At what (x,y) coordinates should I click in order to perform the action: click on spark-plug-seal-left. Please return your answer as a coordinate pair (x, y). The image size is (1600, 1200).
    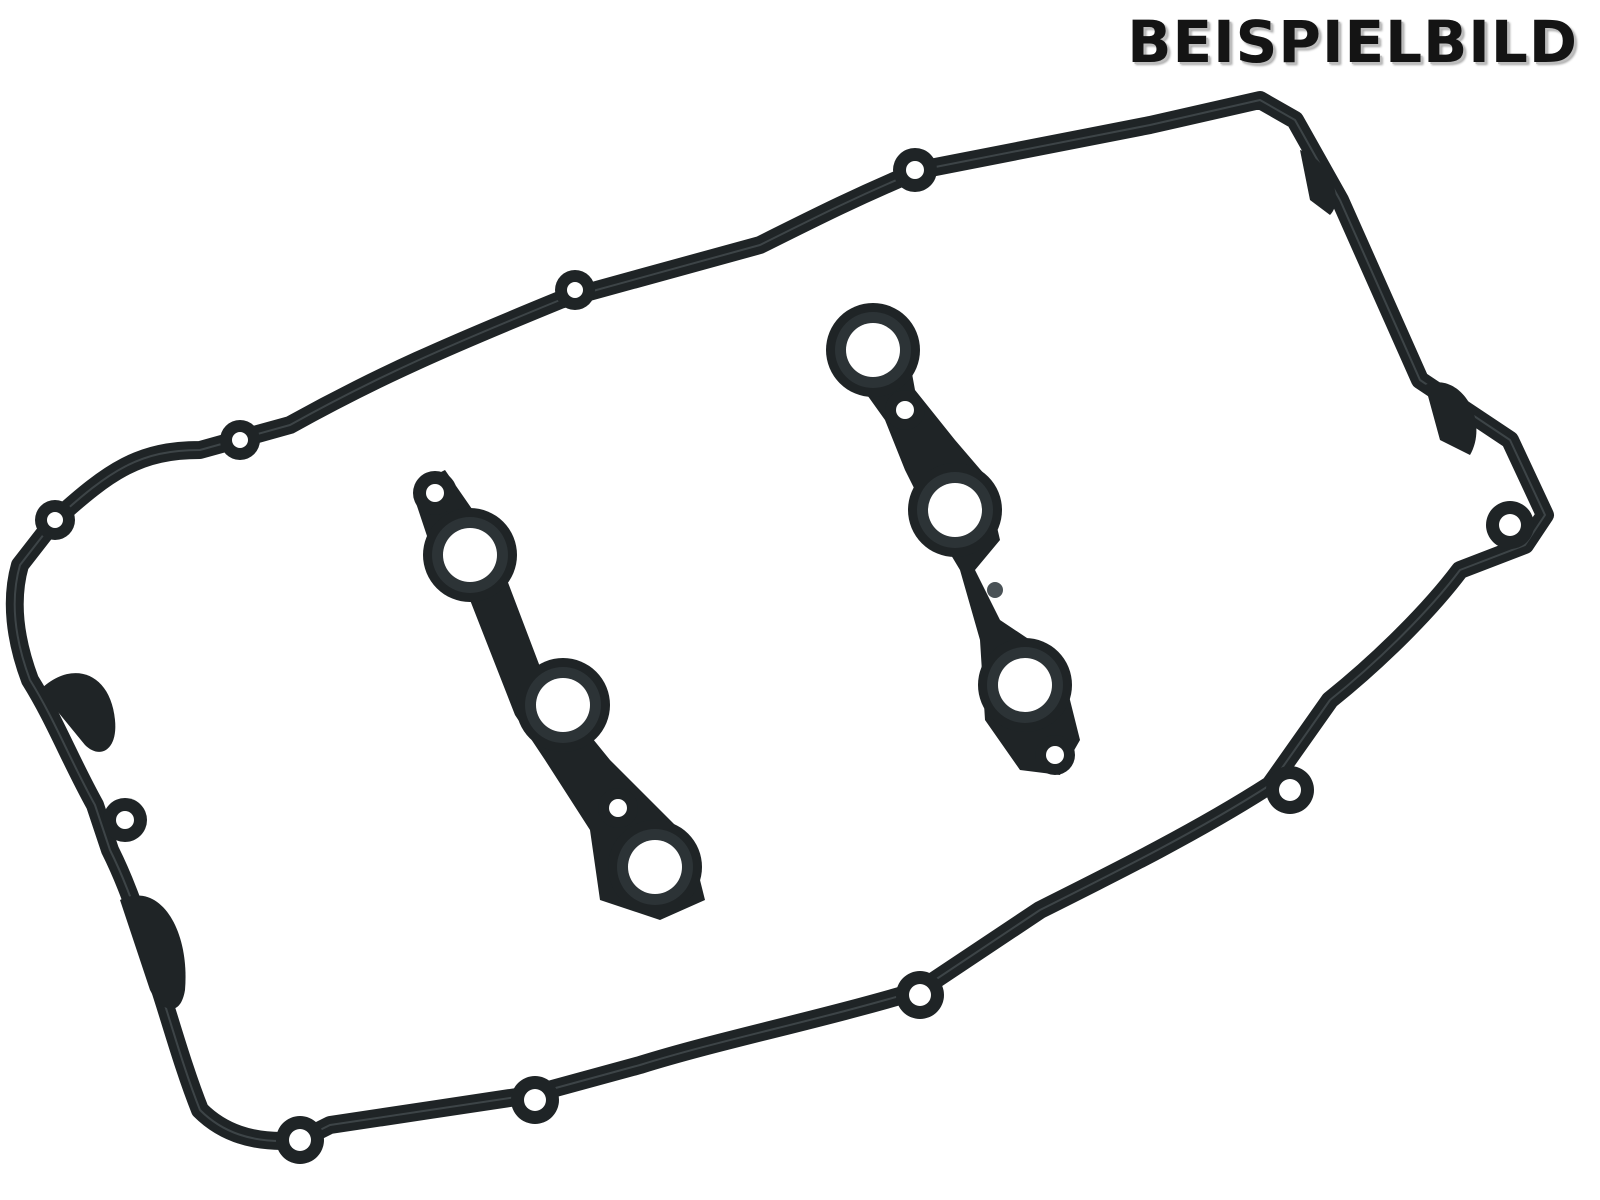
    Looking at the image, I should click on (559, 695).